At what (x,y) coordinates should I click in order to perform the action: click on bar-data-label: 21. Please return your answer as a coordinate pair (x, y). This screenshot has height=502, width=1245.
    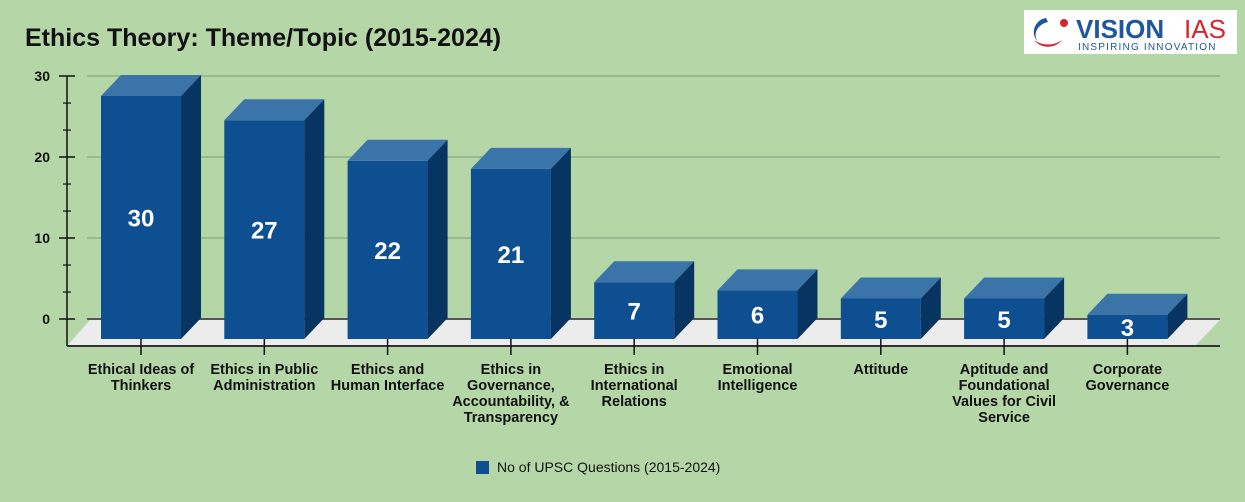
    Looking at the image, I should click on (511, 255).